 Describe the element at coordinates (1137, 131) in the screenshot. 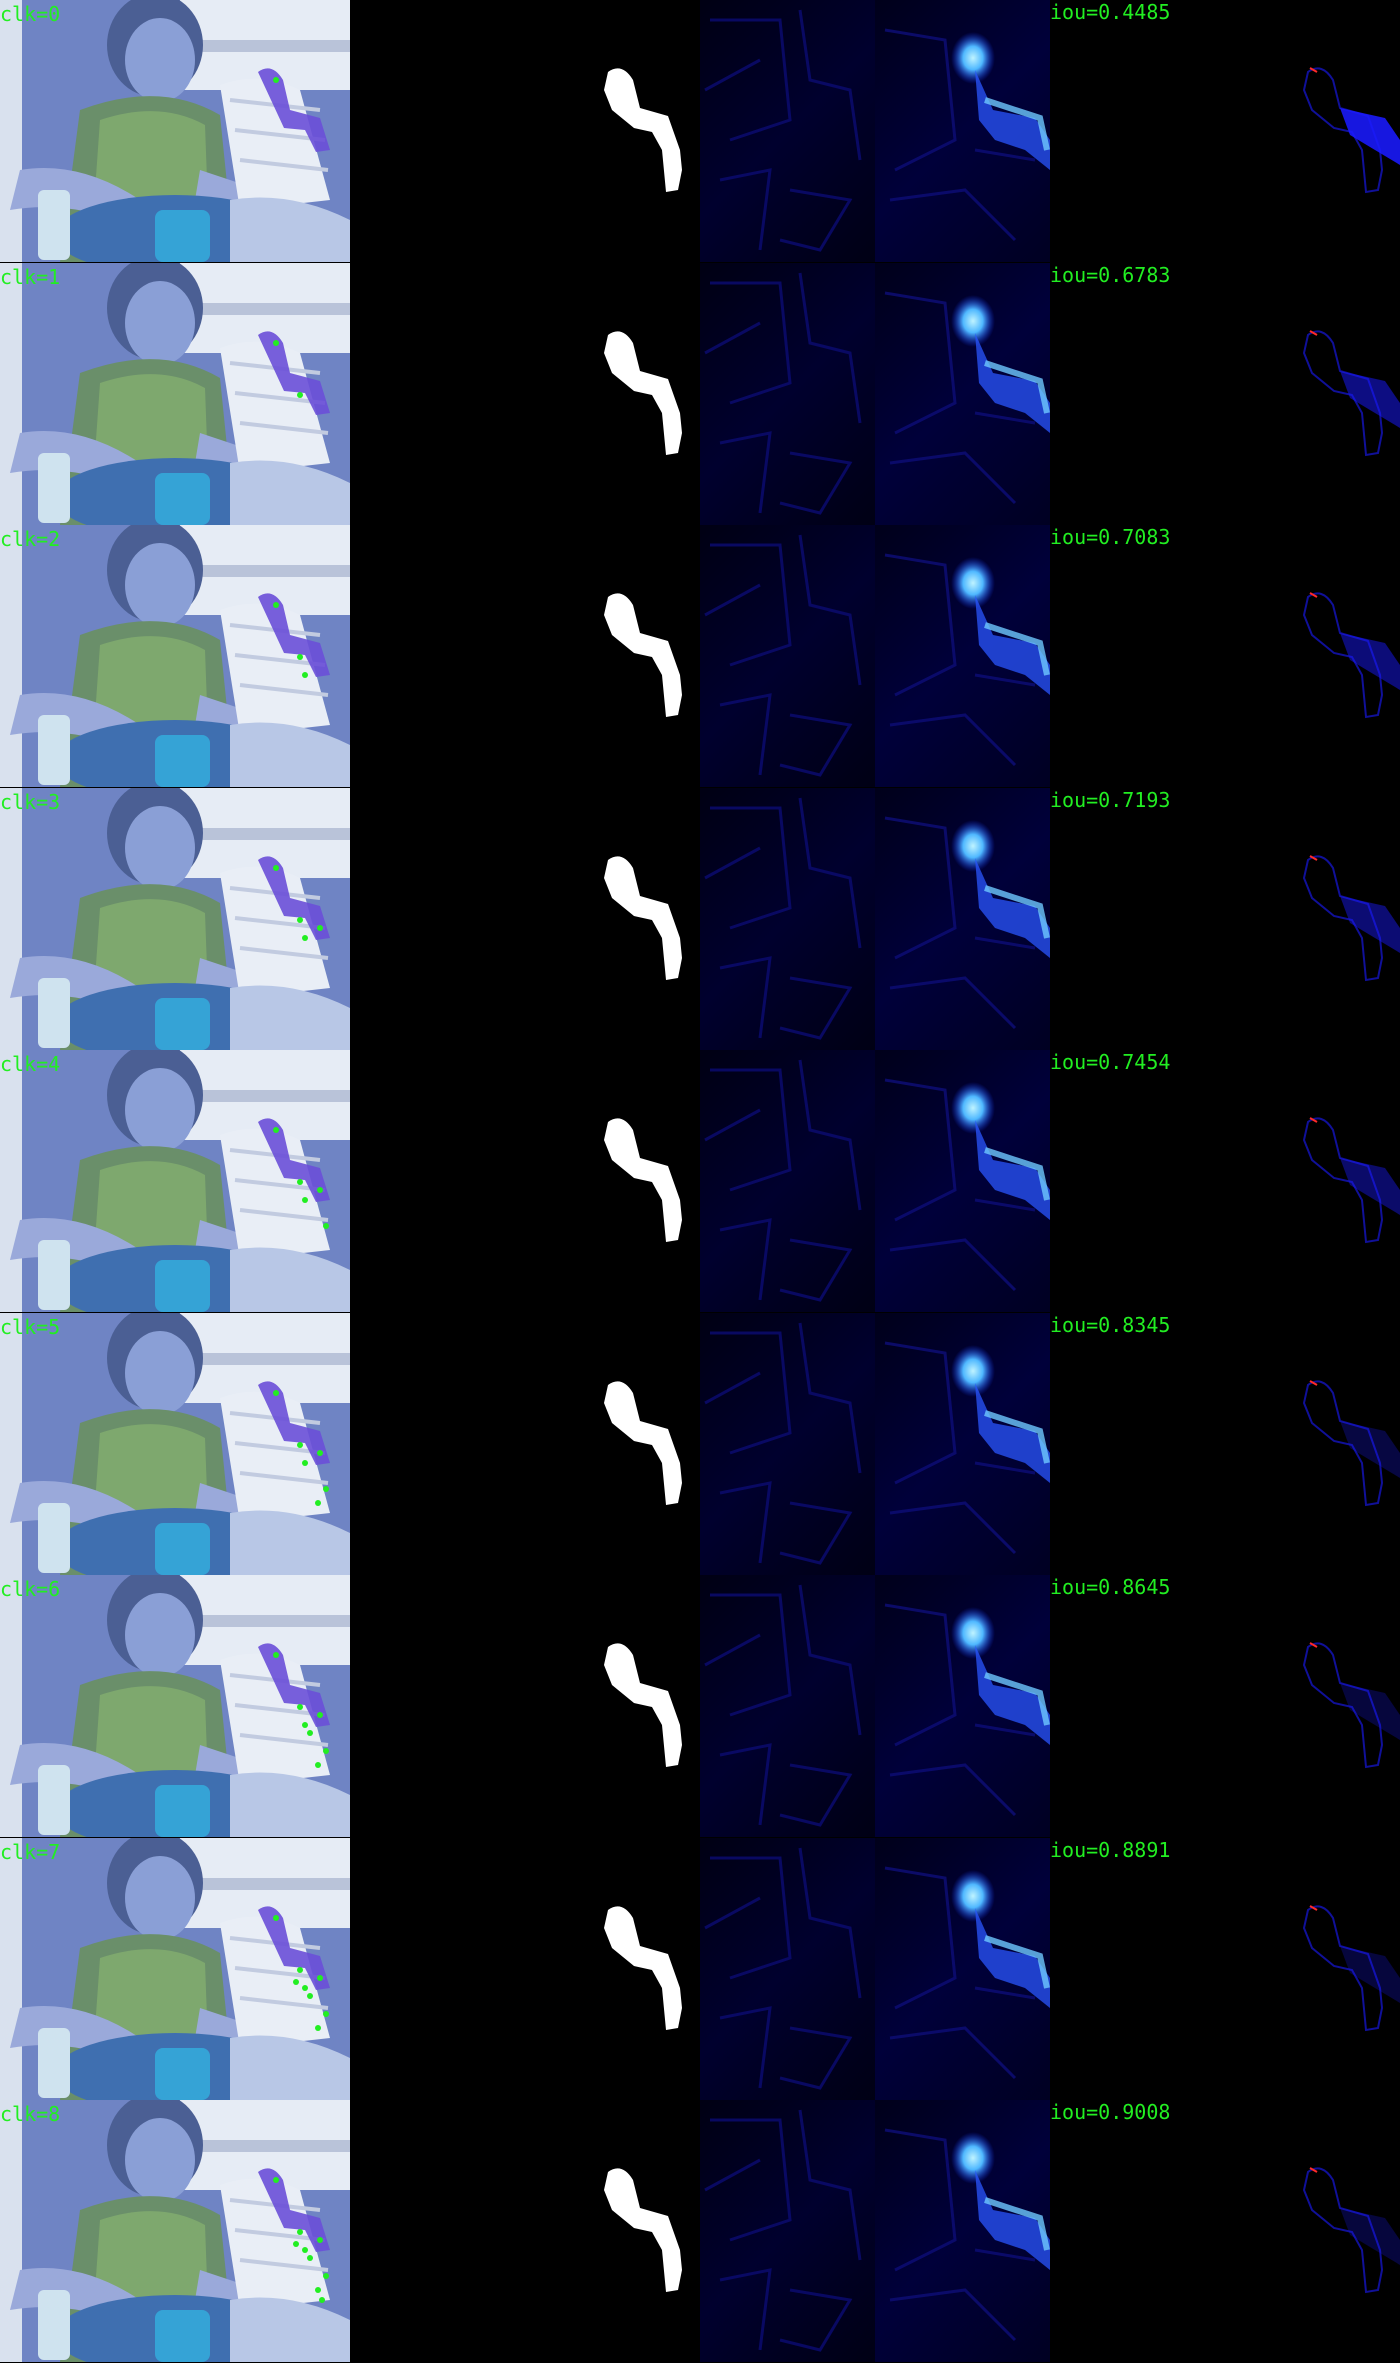

I see `iou-score-panel: iou=0.4485` at that location.